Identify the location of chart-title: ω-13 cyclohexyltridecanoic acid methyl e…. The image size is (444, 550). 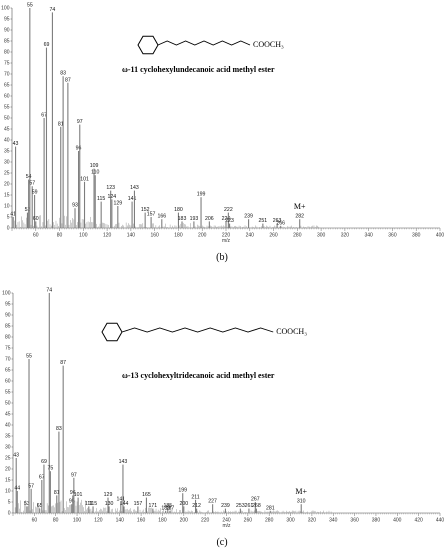
(198, 375).